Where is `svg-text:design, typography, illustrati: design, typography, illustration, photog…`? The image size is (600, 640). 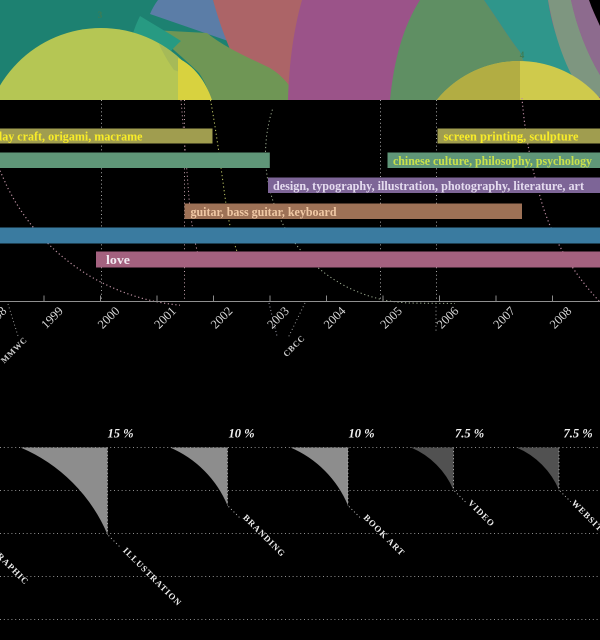 svg-text:design, typography, illustrati: design, typography, illustration, photog… is located at coordinates (429, 185).